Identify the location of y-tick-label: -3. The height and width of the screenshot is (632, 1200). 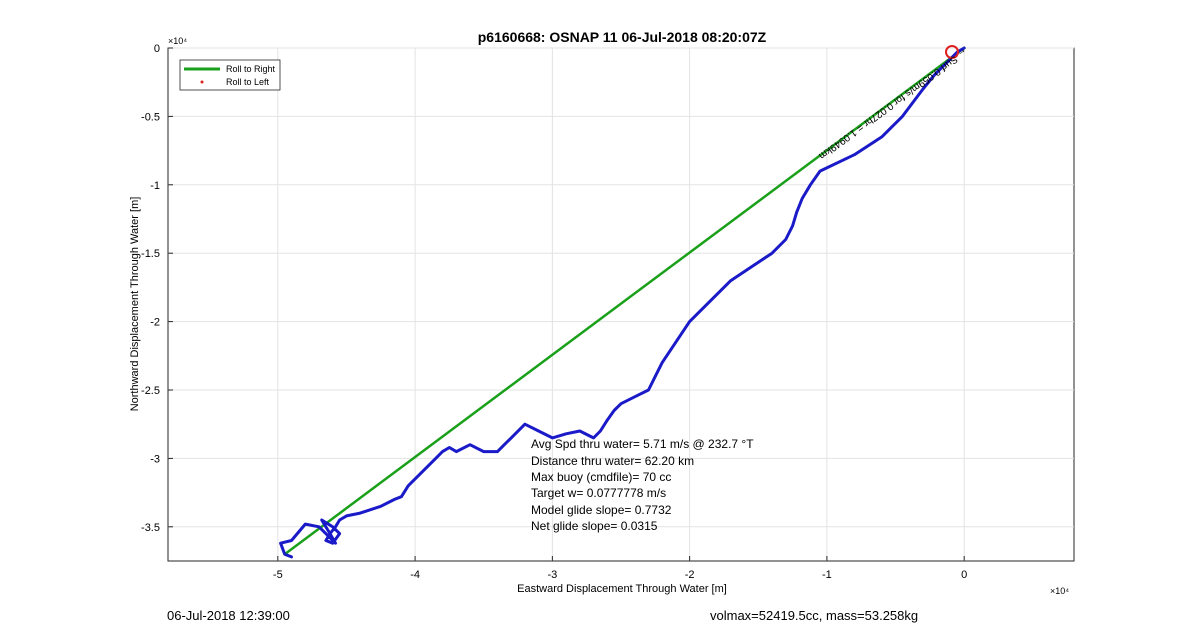
(155, 459).